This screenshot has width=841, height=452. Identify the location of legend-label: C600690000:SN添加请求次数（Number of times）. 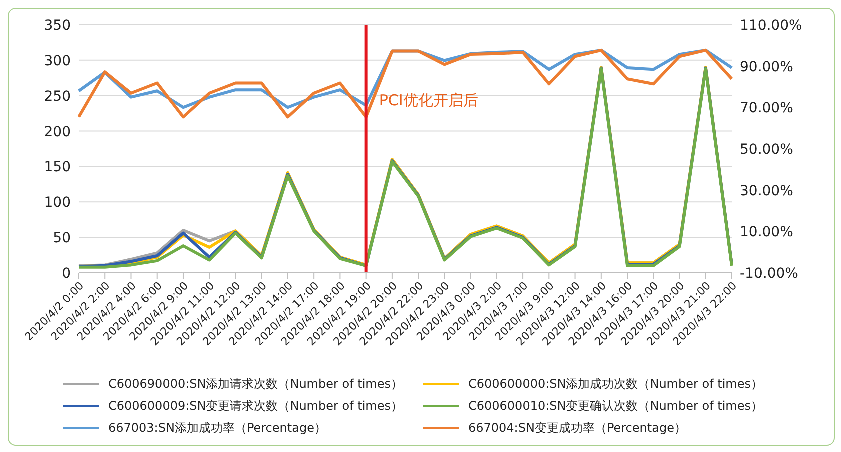
(255, 384).